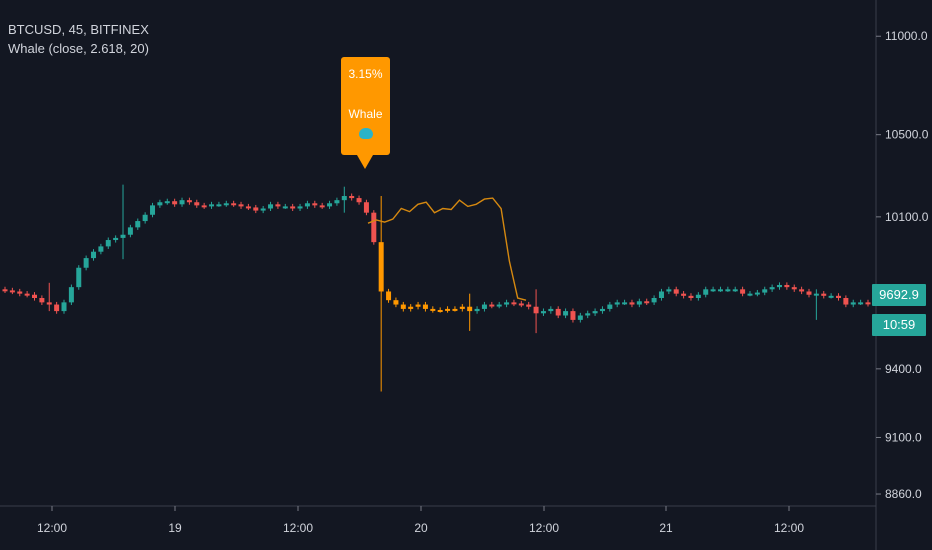 The height and width of the screenshot is (550, 932). Describe the element at coordinates (903, 437) in the screenshot. I see `price-tick-label: 9100.0` at that location.